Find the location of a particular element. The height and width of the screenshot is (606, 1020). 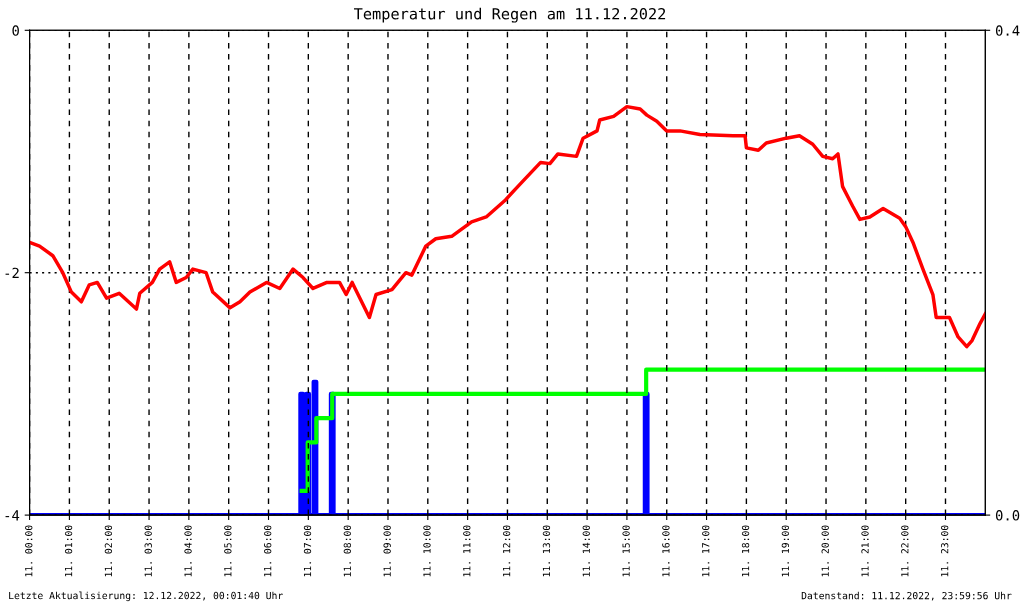

x-tick-label: 11. 12:00 is located at coordinates (506, 551).